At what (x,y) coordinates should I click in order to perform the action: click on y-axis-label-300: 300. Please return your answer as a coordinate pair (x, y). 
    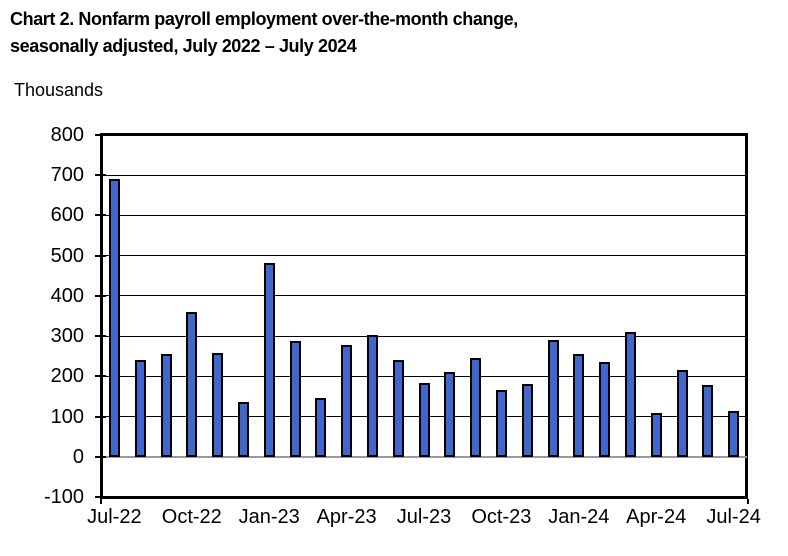
    Looking at the image, I should click on (67, 336).